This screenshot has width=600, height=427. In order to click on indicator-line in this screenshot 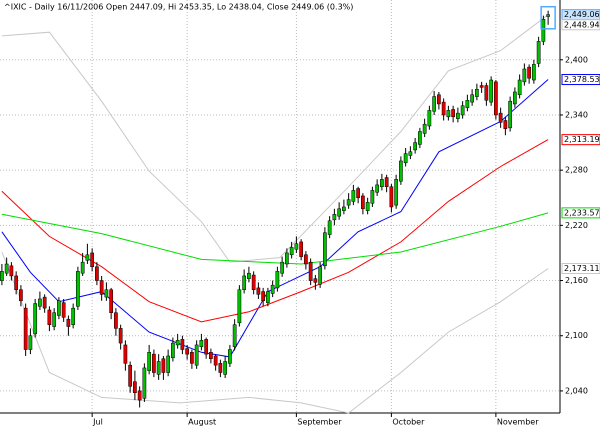, I will do `click(275, 238)`.